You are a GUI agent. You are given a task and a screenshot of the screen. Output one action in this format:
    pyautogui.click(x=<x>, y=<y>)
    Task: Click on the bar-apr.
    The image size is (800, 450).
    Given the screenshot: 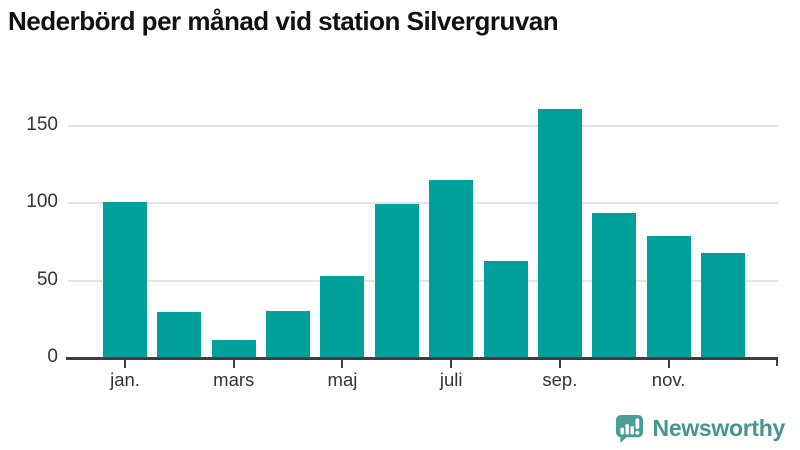 What is the action you would take?
    pyautogui.click(x=288, y=333)
    